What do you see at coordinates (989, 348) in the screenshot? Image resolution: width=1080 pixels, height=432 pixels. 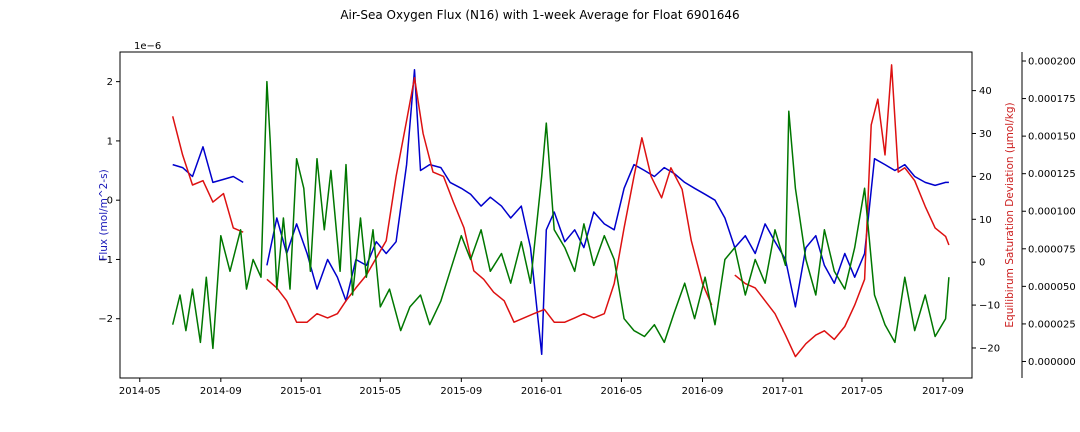 I see `right-tick-label: −20` at bounding box center [989, 348].